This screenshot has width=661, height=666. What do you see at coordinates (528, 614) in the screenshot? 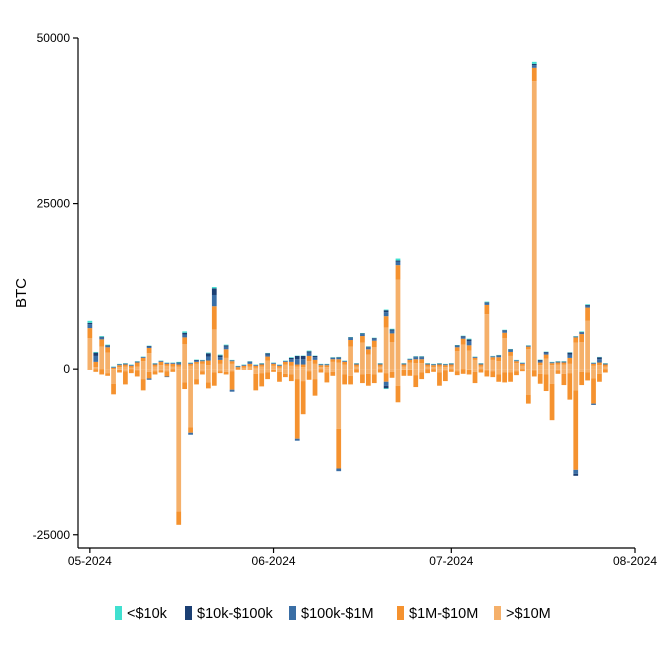
I see `legend-label: >$10M` at bounding box center [528, 614].